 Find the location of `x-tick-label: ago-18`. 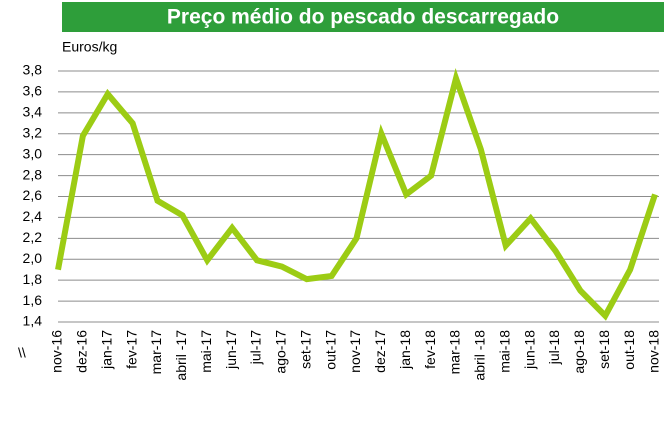

x-tick-label: ago-18 is located at coordinates (579, 352).